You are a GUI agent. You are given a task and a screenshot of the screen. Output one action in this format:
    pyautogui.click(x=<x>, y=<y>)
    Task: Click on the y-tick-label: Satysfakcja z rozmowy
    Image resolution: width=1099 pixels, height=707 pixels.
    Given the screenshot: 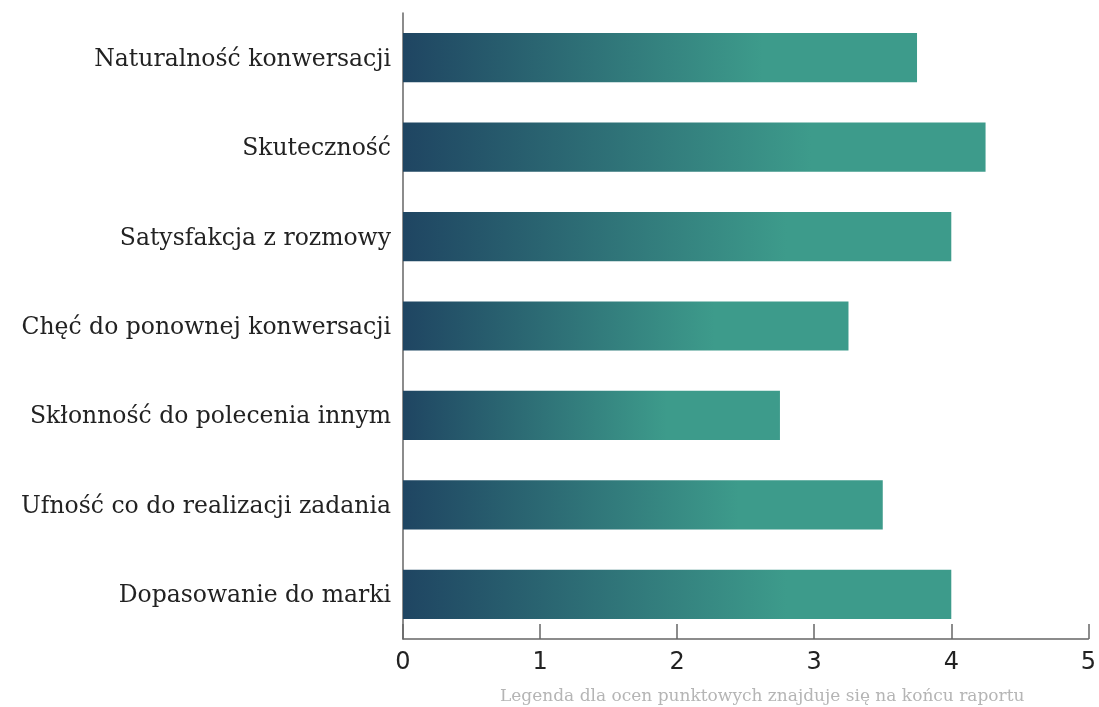 What is the action you would take?
    pyautogui.click(x=255, y=236)
    